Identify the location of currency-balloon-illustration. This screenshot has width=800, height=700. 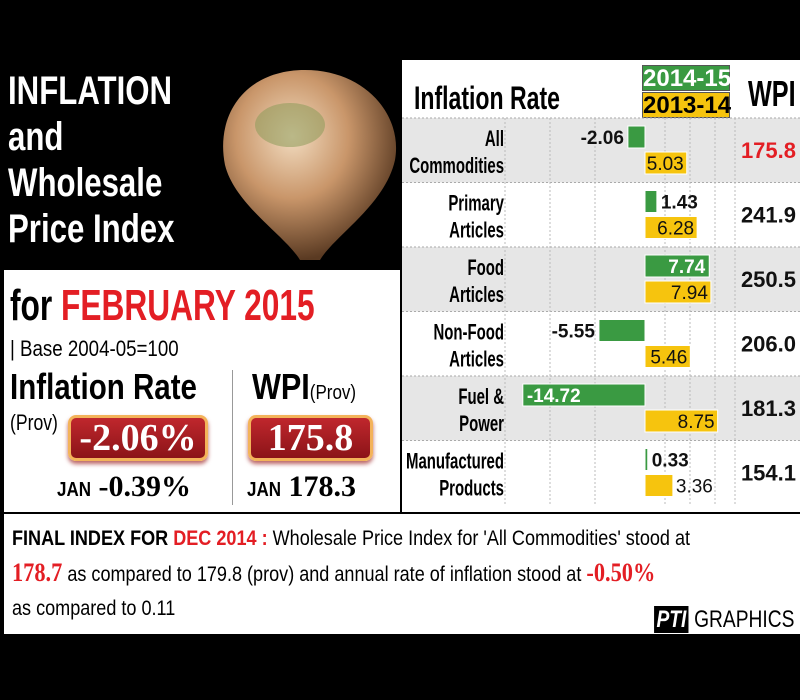
(310, 172).